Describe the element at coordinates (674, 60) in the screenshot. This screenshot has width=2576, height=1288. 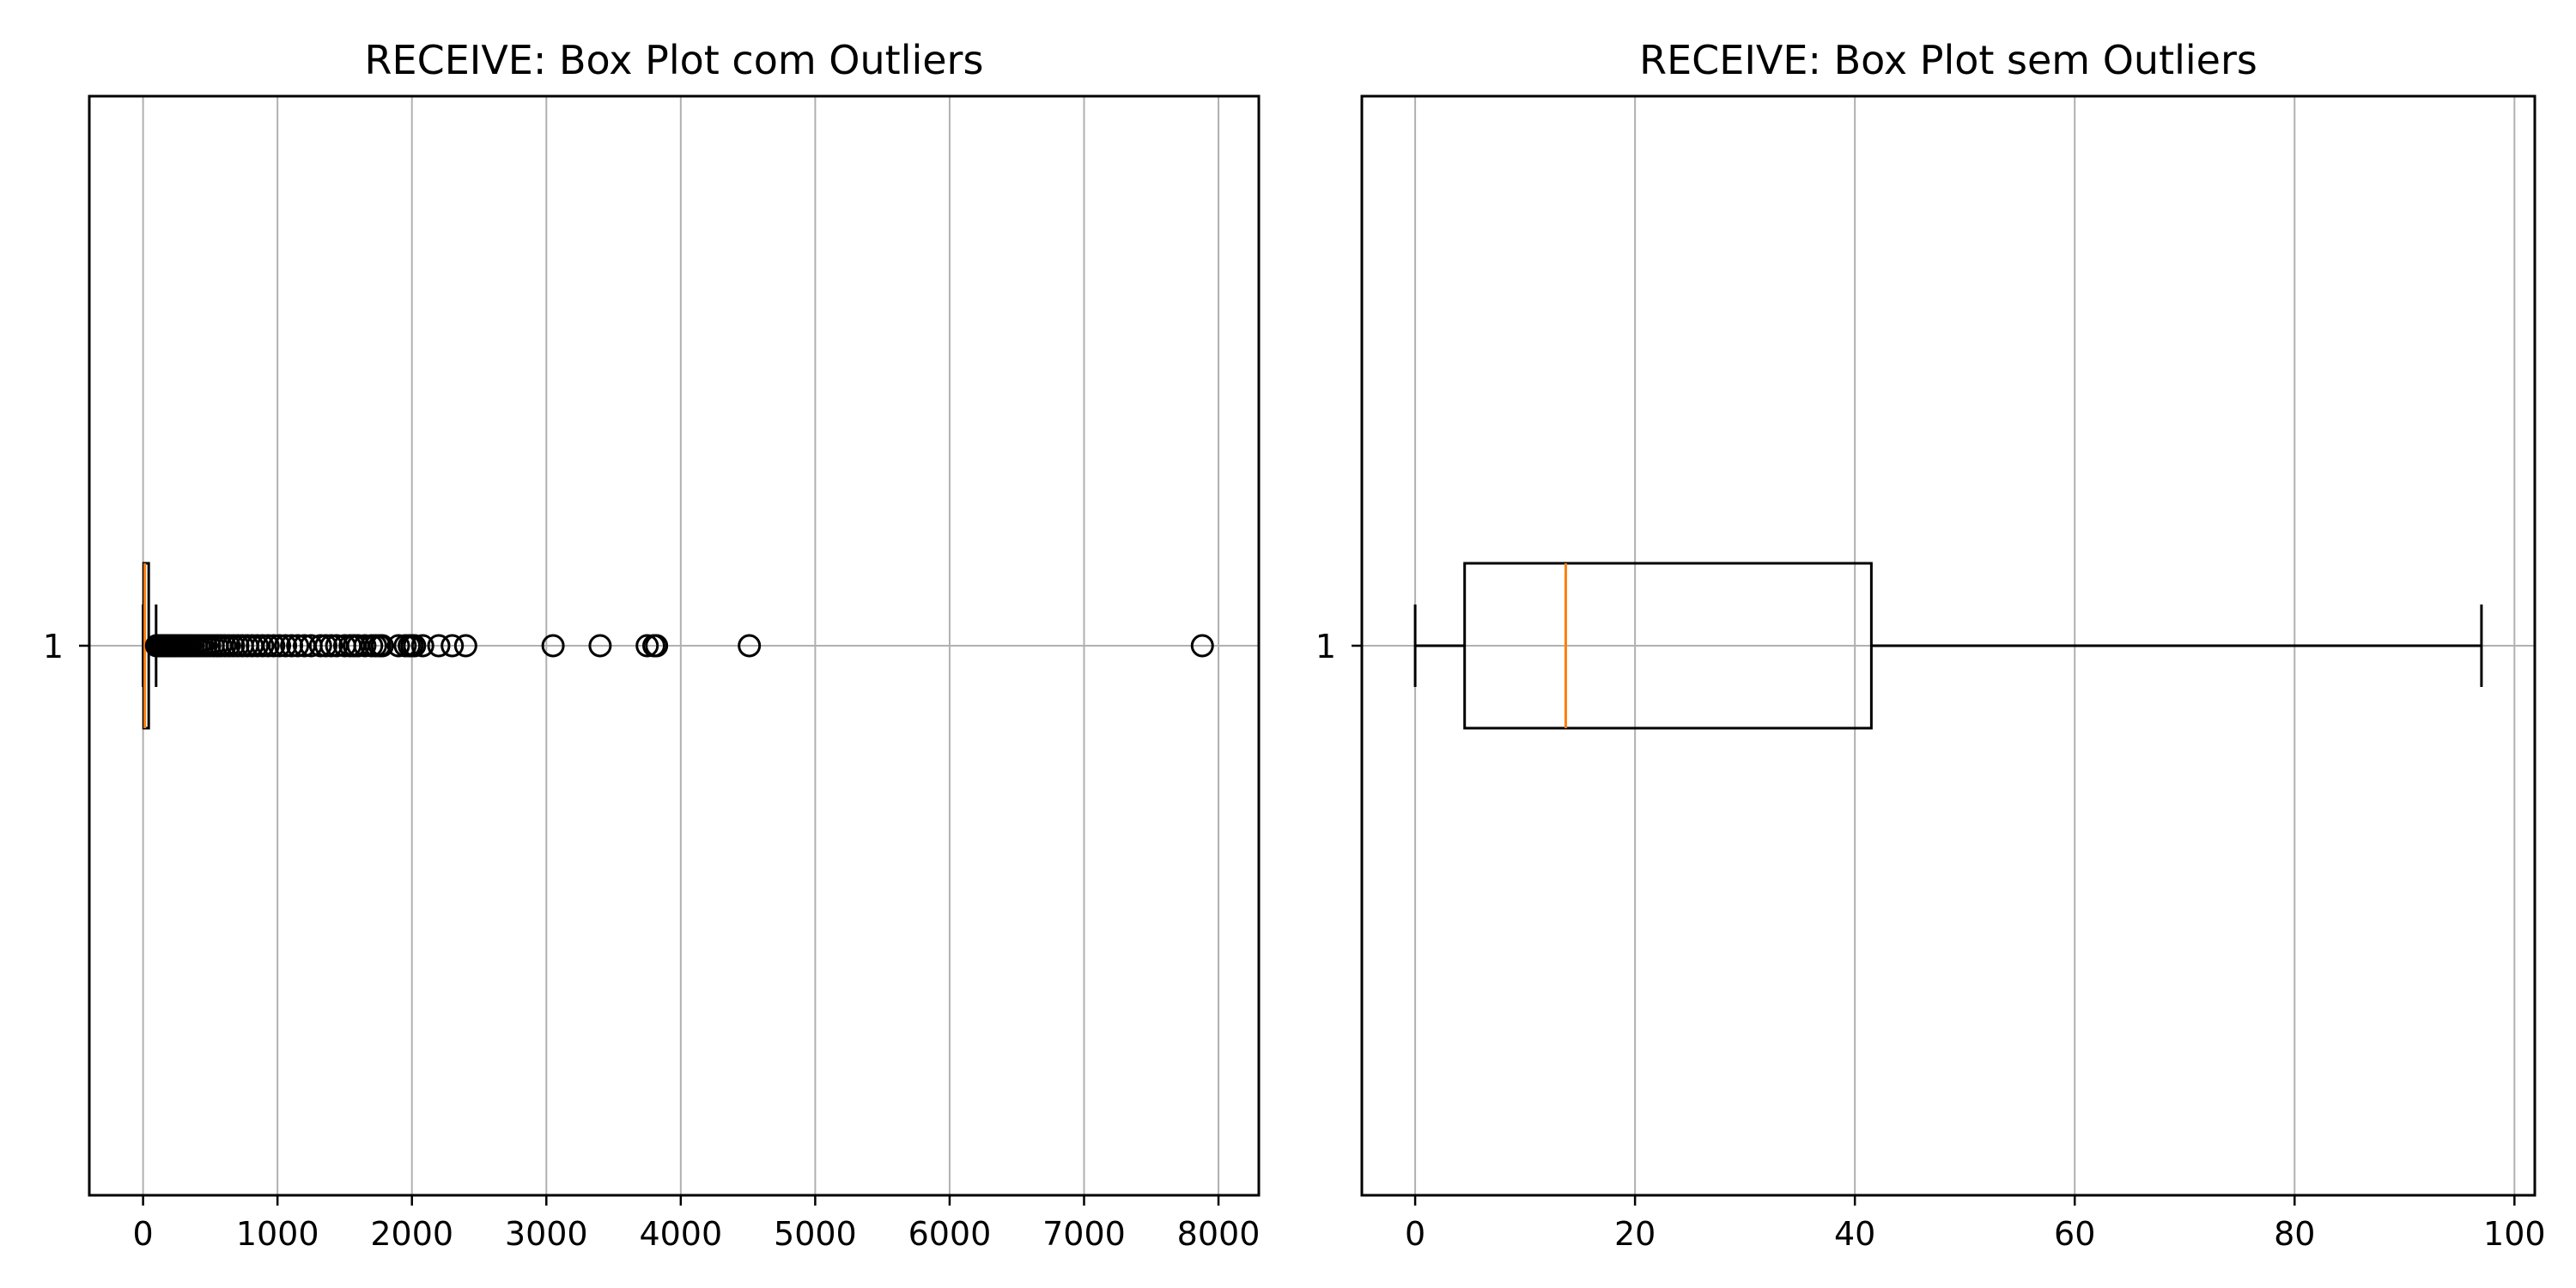
I see `chart-title: RECEIVE: Box Plot com Outliers` at that location.